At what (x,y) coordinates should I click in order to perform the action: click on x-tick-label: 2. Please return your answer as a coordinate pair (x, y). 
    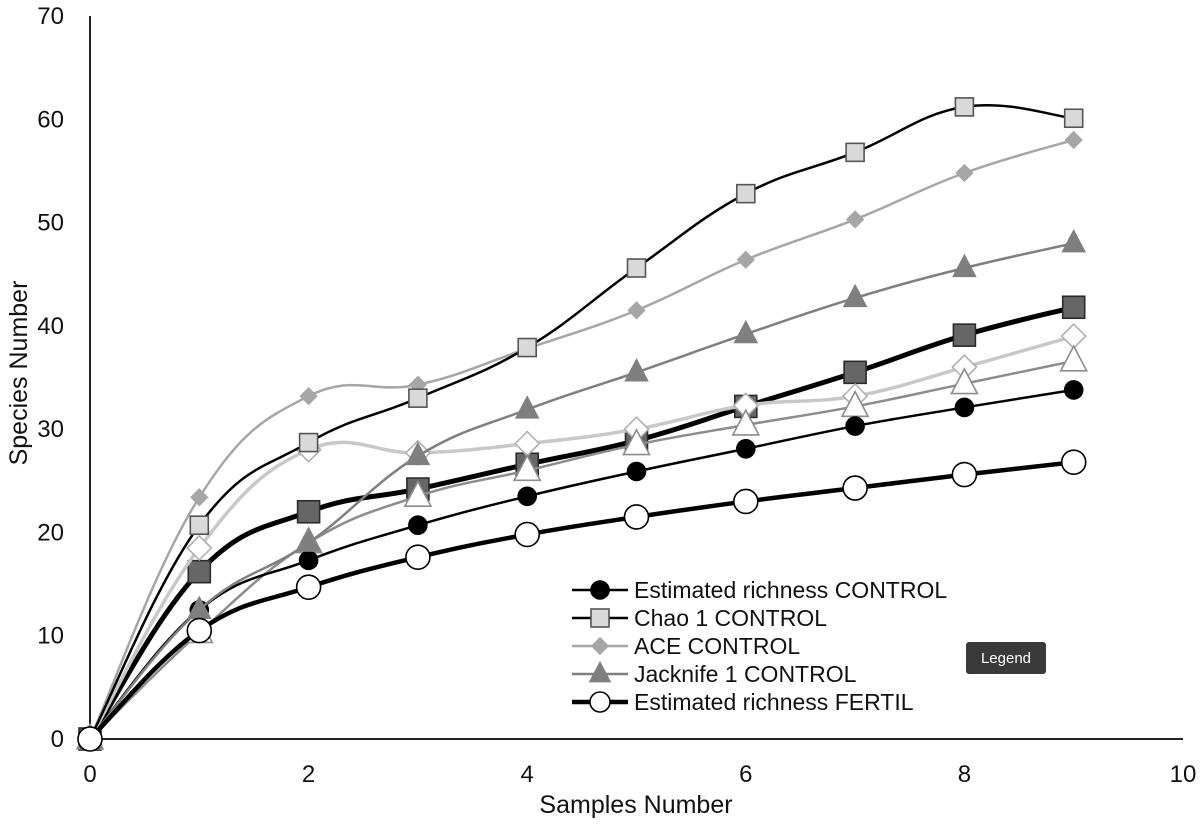
    Looking at the image, I should click on (308, 774).